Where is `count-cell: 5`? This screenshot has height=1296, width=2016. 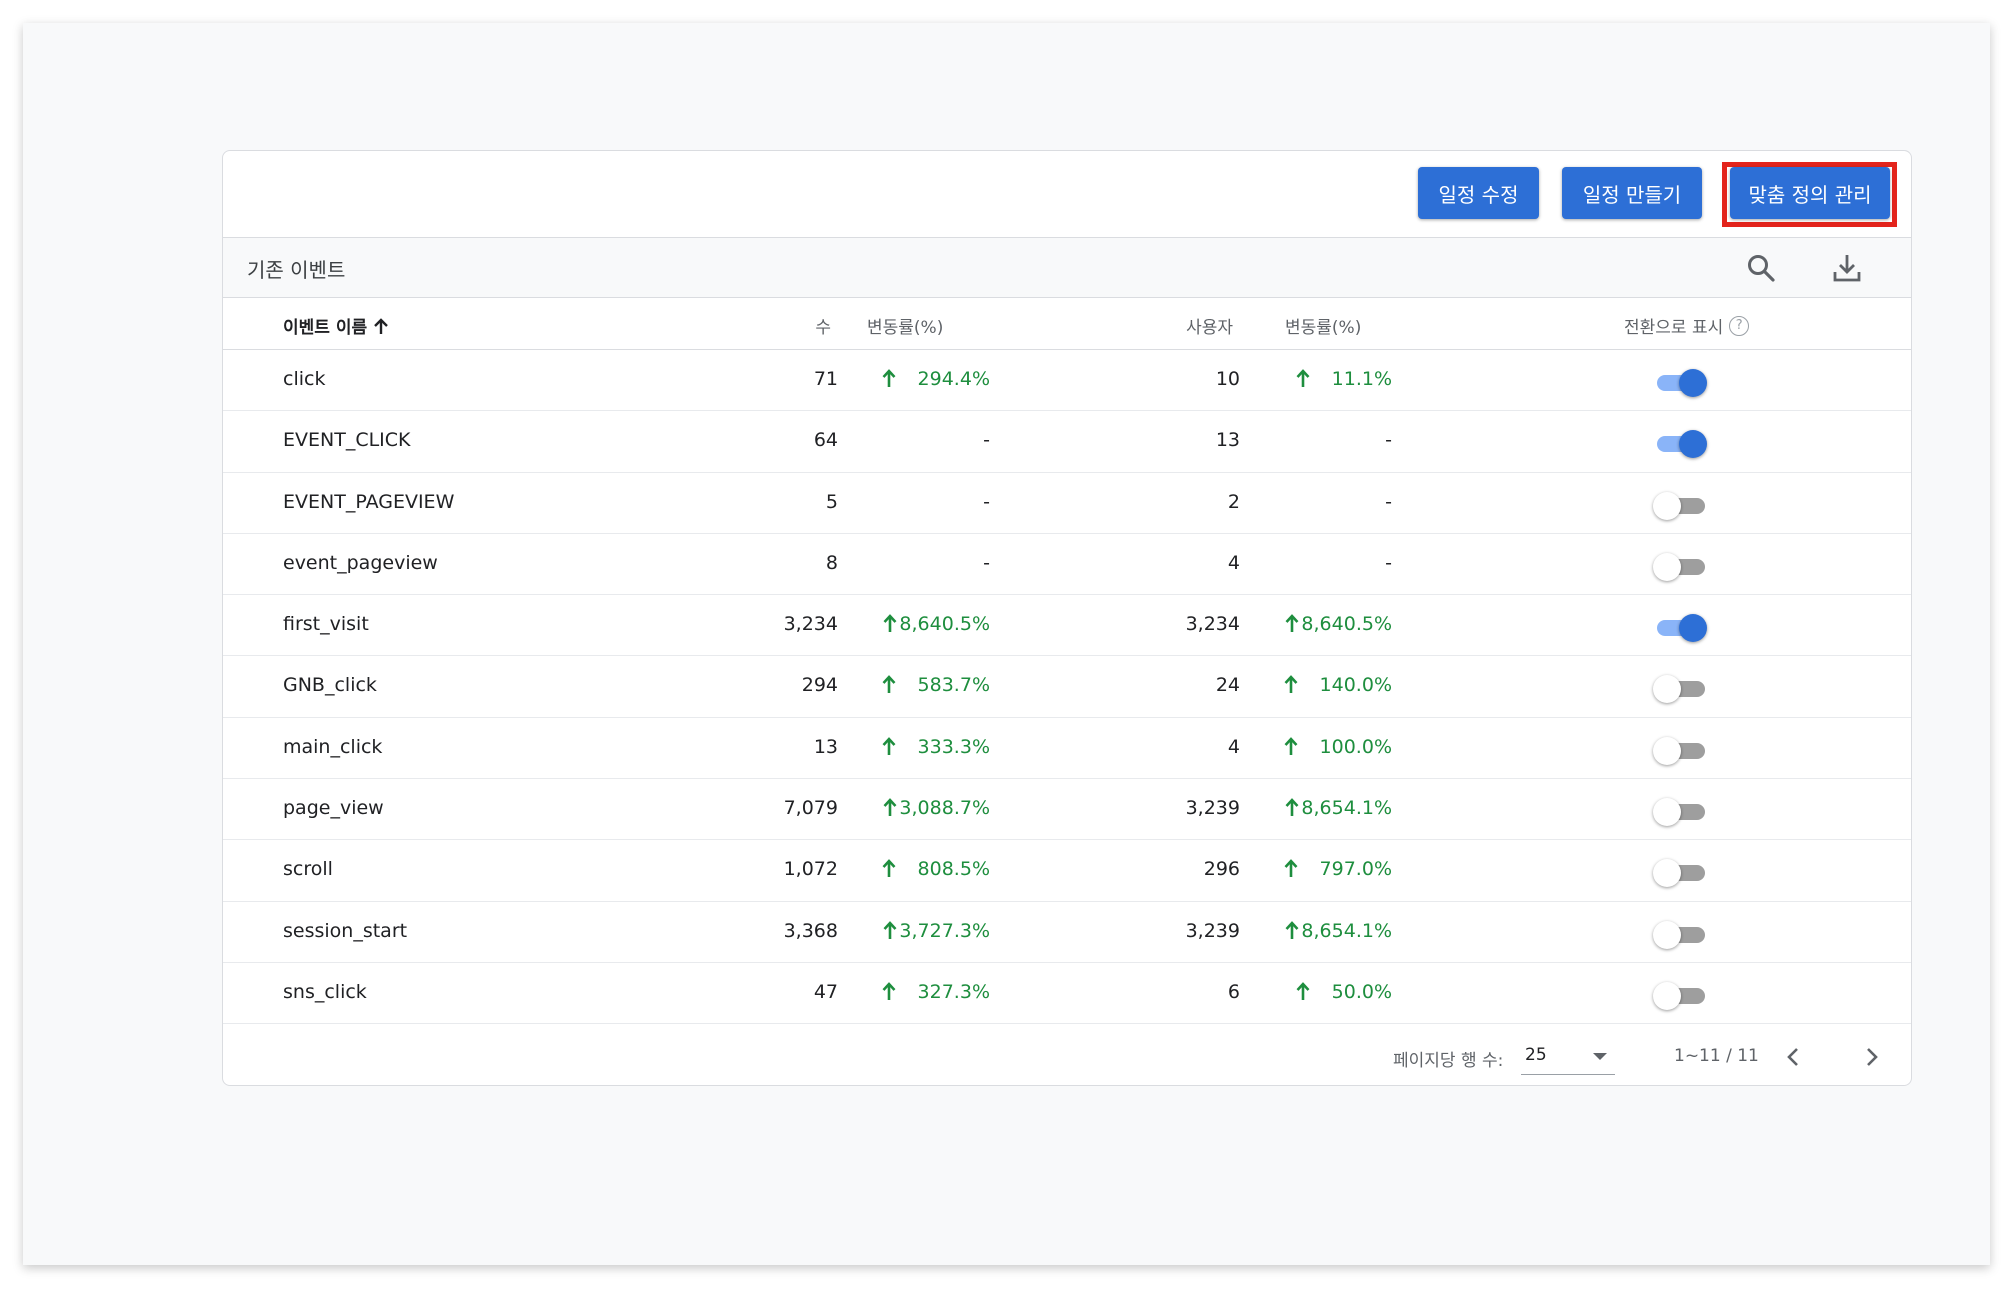 count-cell: 5 is located at coordinates (831, 501).